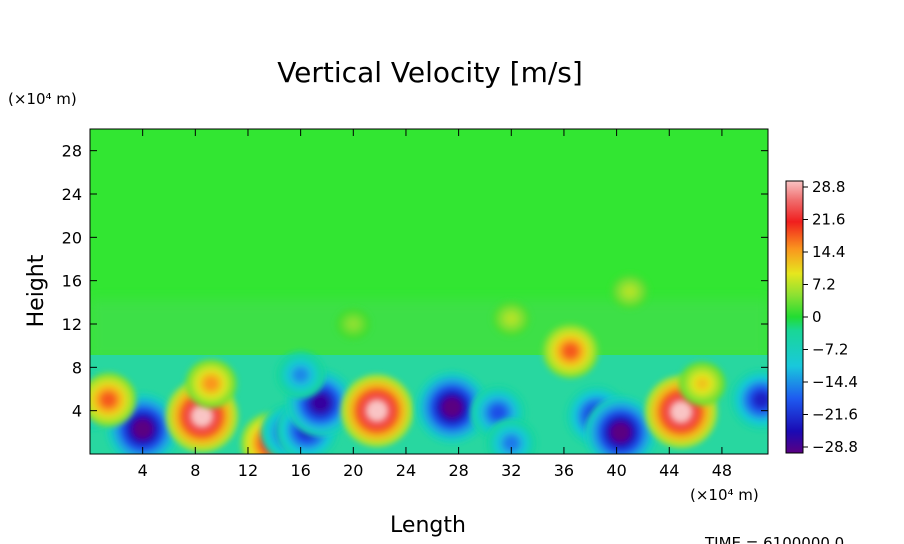 The image size is (904, 544). Describe the element at coordinates (828, 220) in the screenshot. I see `colorbar-tick-label: 21.6` at that location.